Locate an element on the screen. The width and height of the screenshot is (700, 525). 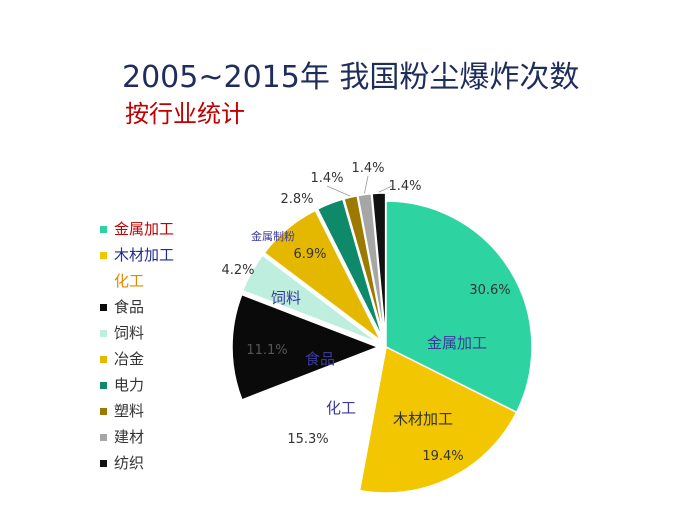
slice-annotation: 金属加工 is located at coordinates (457, 343).